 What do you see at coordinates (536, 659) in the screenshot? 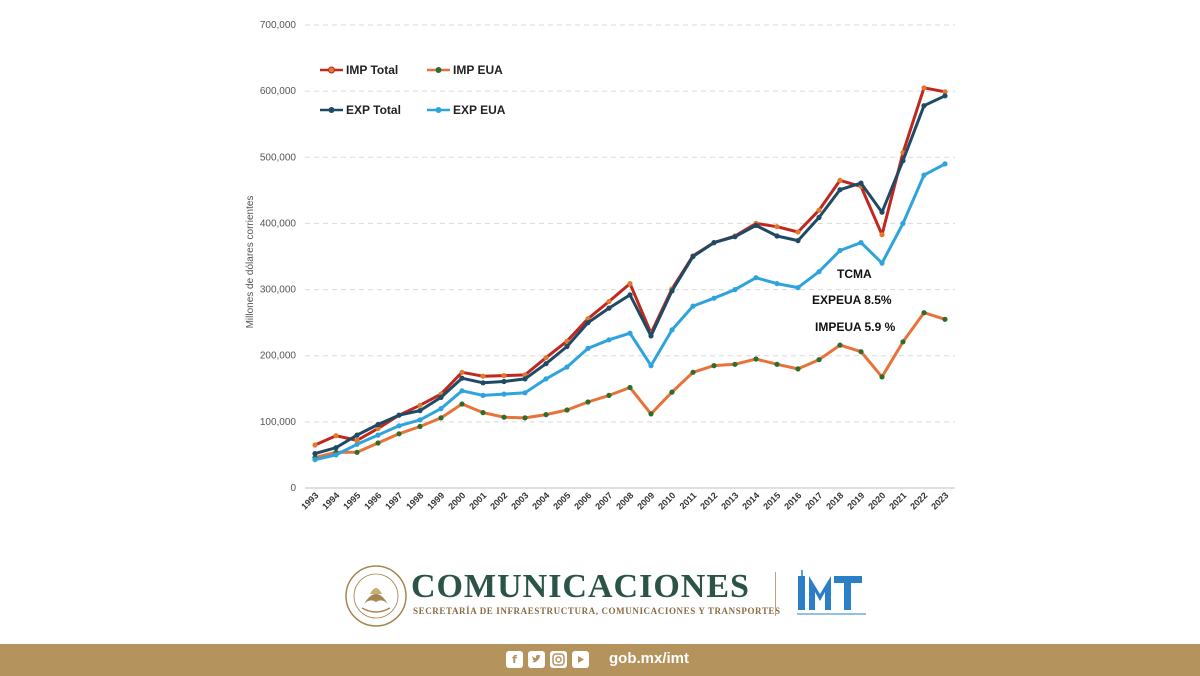
I see `twitter-icon` at bounding box center [536, 659].